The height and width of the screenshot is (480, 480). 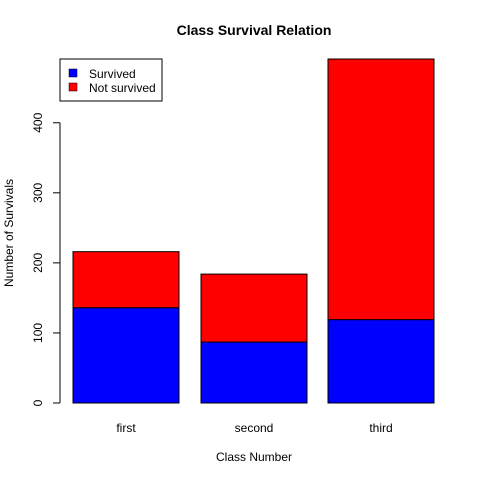 I want to click on legend: Survived Not survived, so click(x=111, y=80).